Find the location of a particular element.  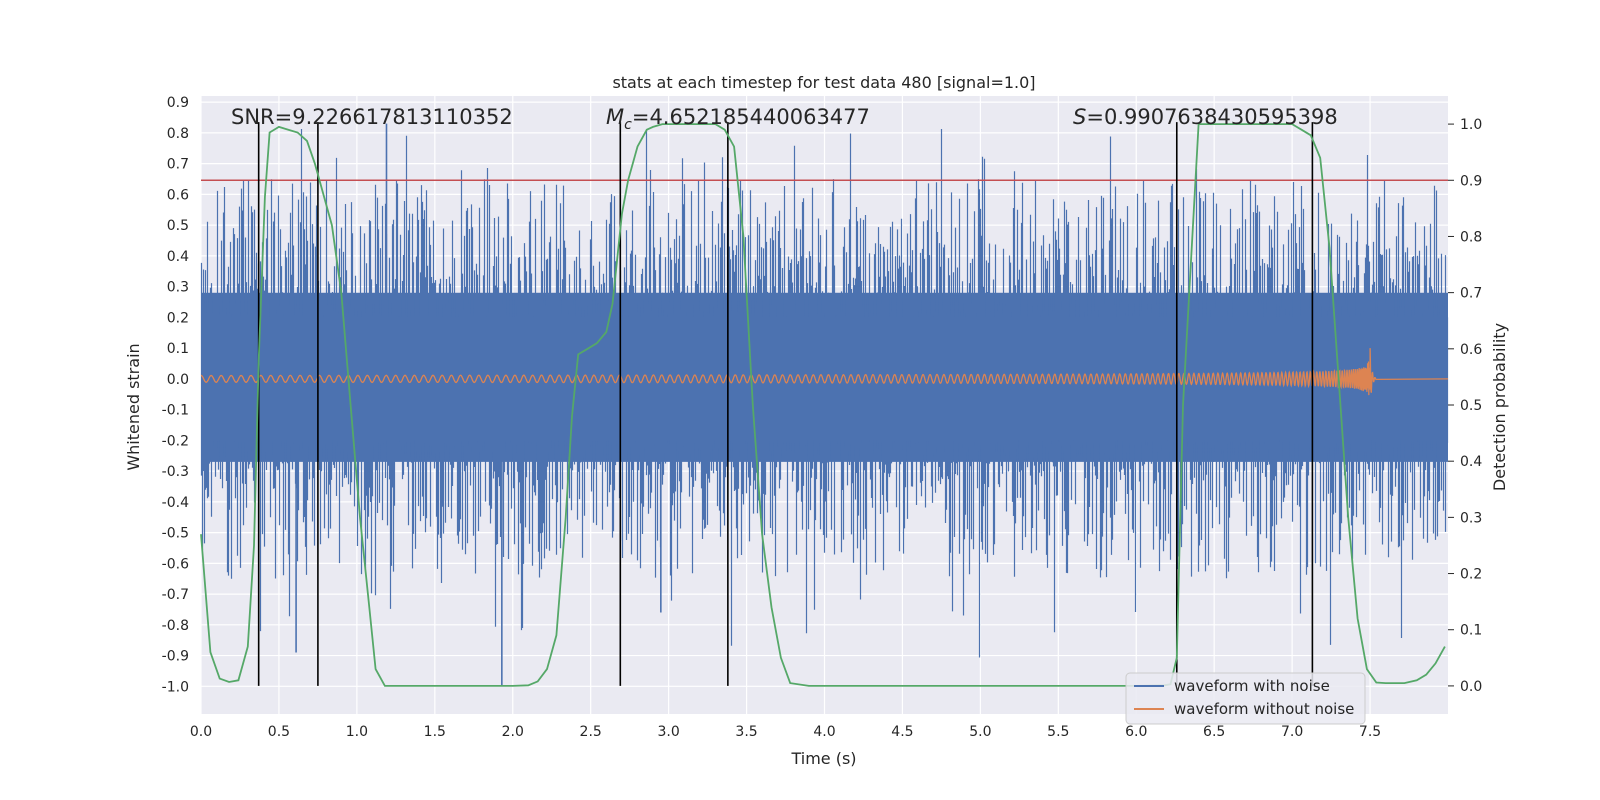

x-tick-label: 3.0 is located at coordinates (668, 732).